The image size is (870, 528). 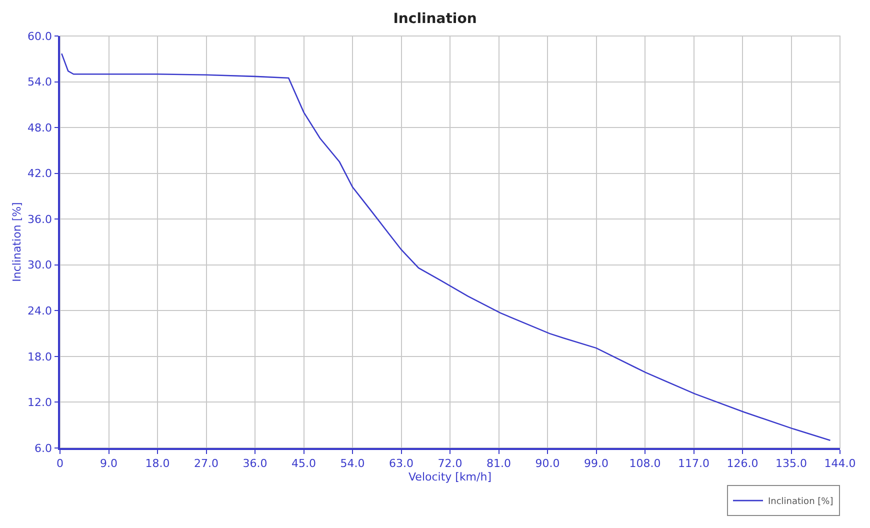 What do you see at coordinates (157, 463) in the screenshot?
I see `x-tick-label: 18.0` at bounding box center [157, 463].